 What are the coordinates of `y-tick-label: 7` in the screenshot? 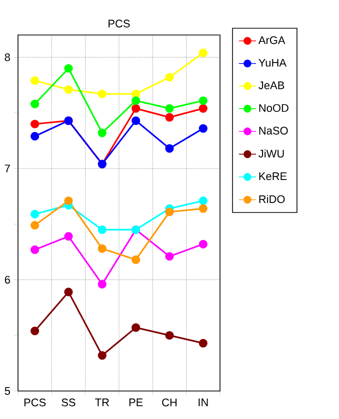 It's located at (7, 168).